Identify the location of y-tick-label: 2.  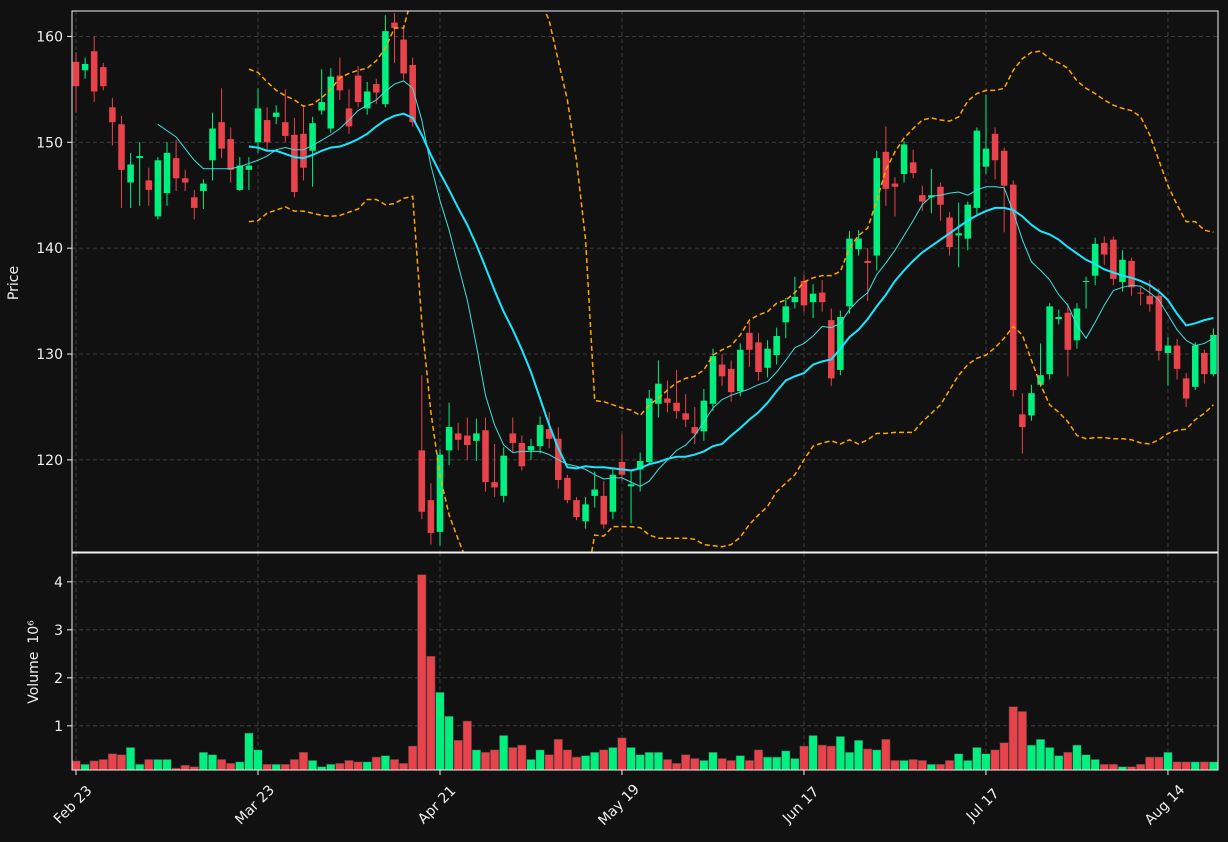
(58, 679).